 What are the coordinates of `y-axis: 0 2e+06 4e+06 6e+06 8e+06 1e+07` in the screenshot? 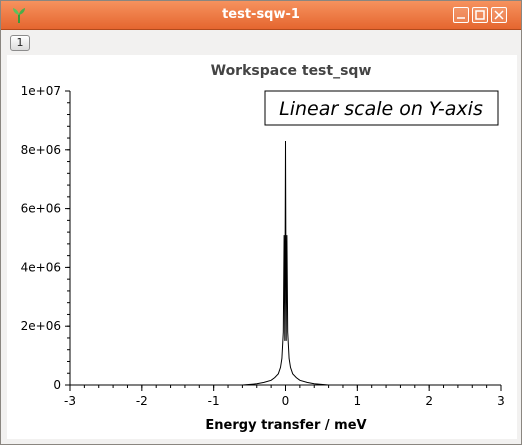 It's located at (46, 238).